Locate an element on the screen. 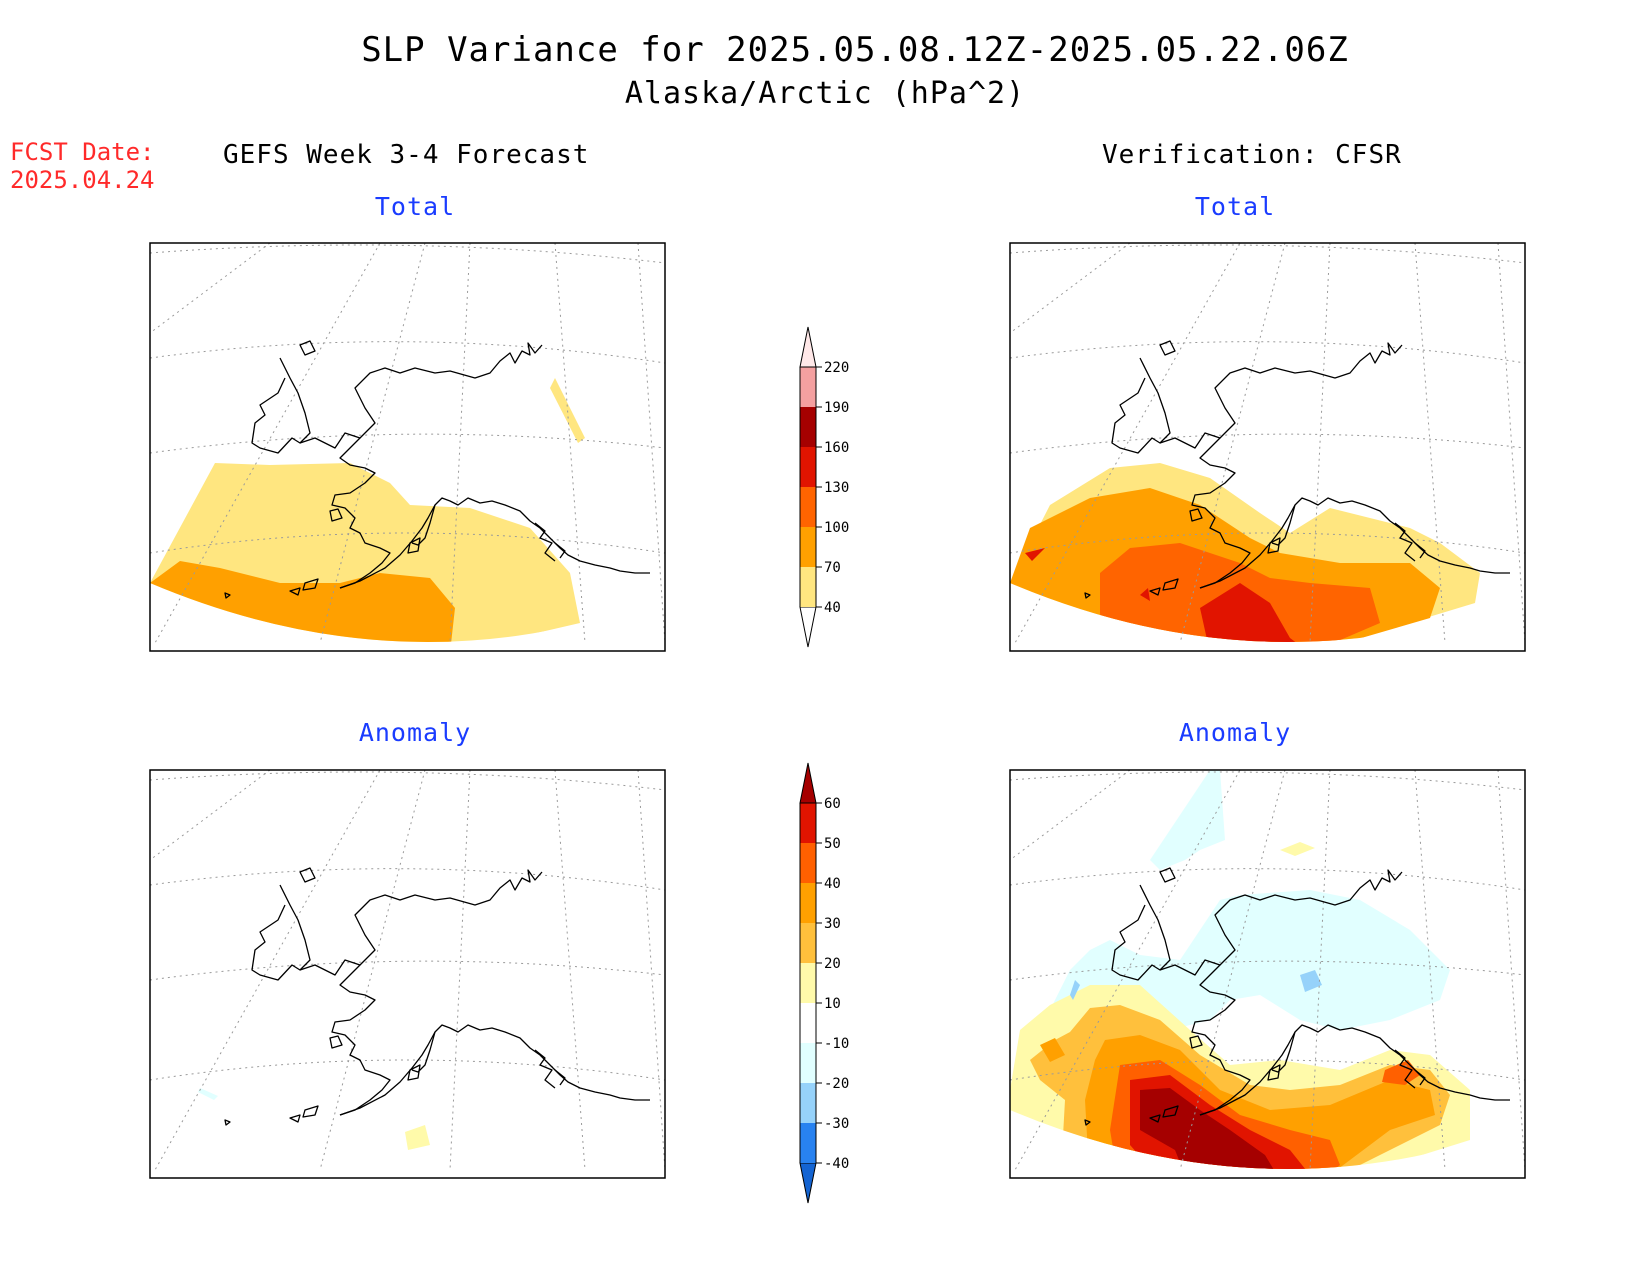  colorbar-anomaly-label: 10 is located at coordinates (832, 1004).